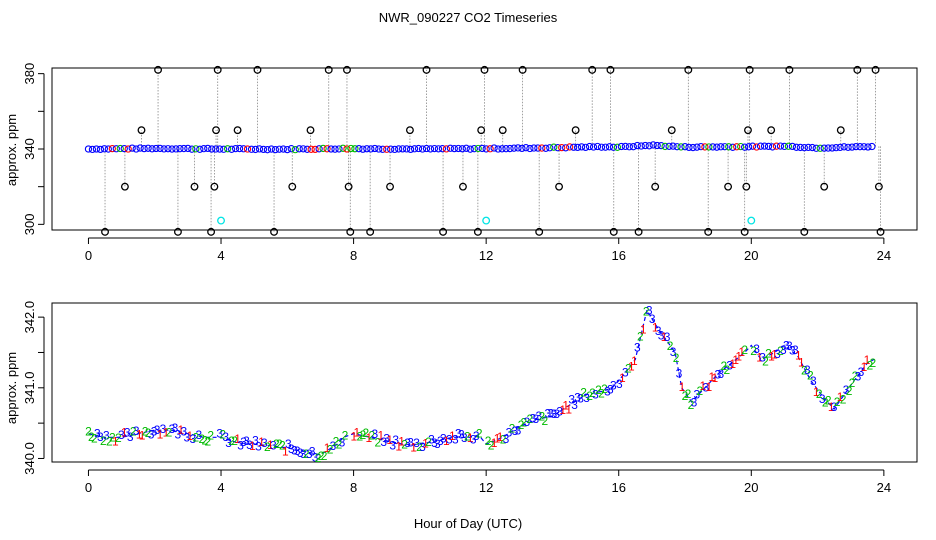 The image size is (936, 540). Describe the element at coordinates (29, 458) in the screenshot. I see `bottom-y-tick-label: 340.0` at that location.